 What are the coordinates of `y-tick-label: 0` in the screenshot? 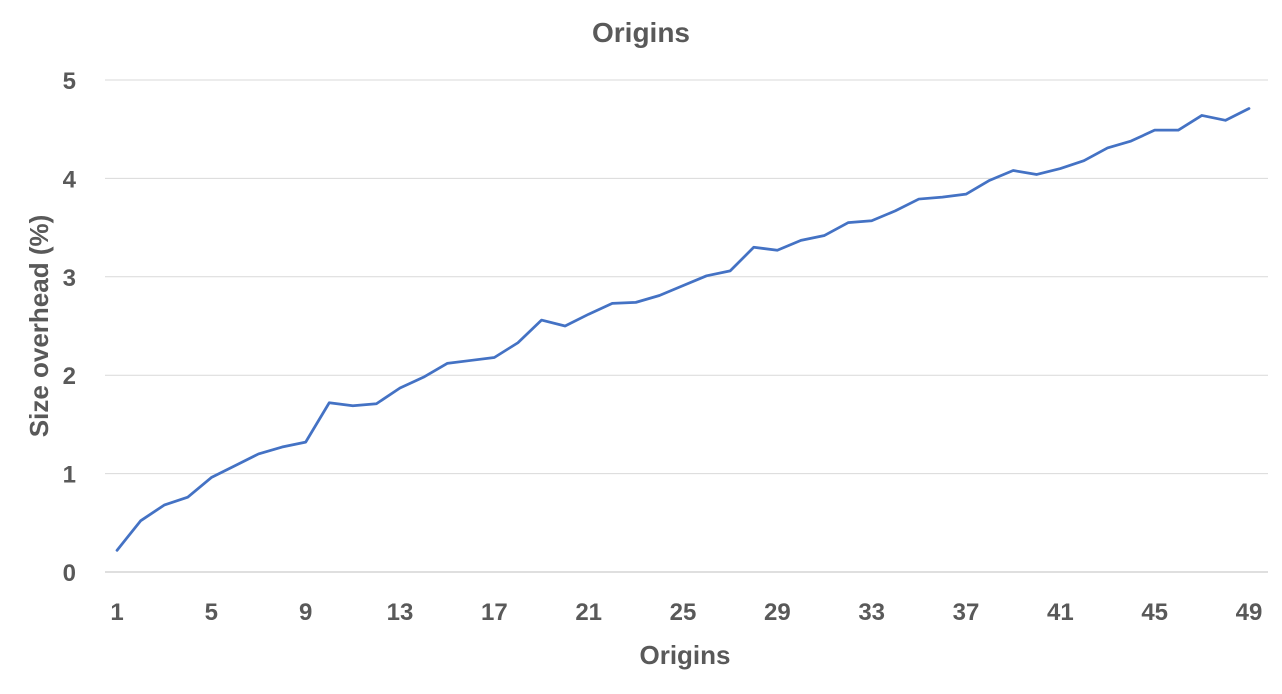 It's located at (69, 573).